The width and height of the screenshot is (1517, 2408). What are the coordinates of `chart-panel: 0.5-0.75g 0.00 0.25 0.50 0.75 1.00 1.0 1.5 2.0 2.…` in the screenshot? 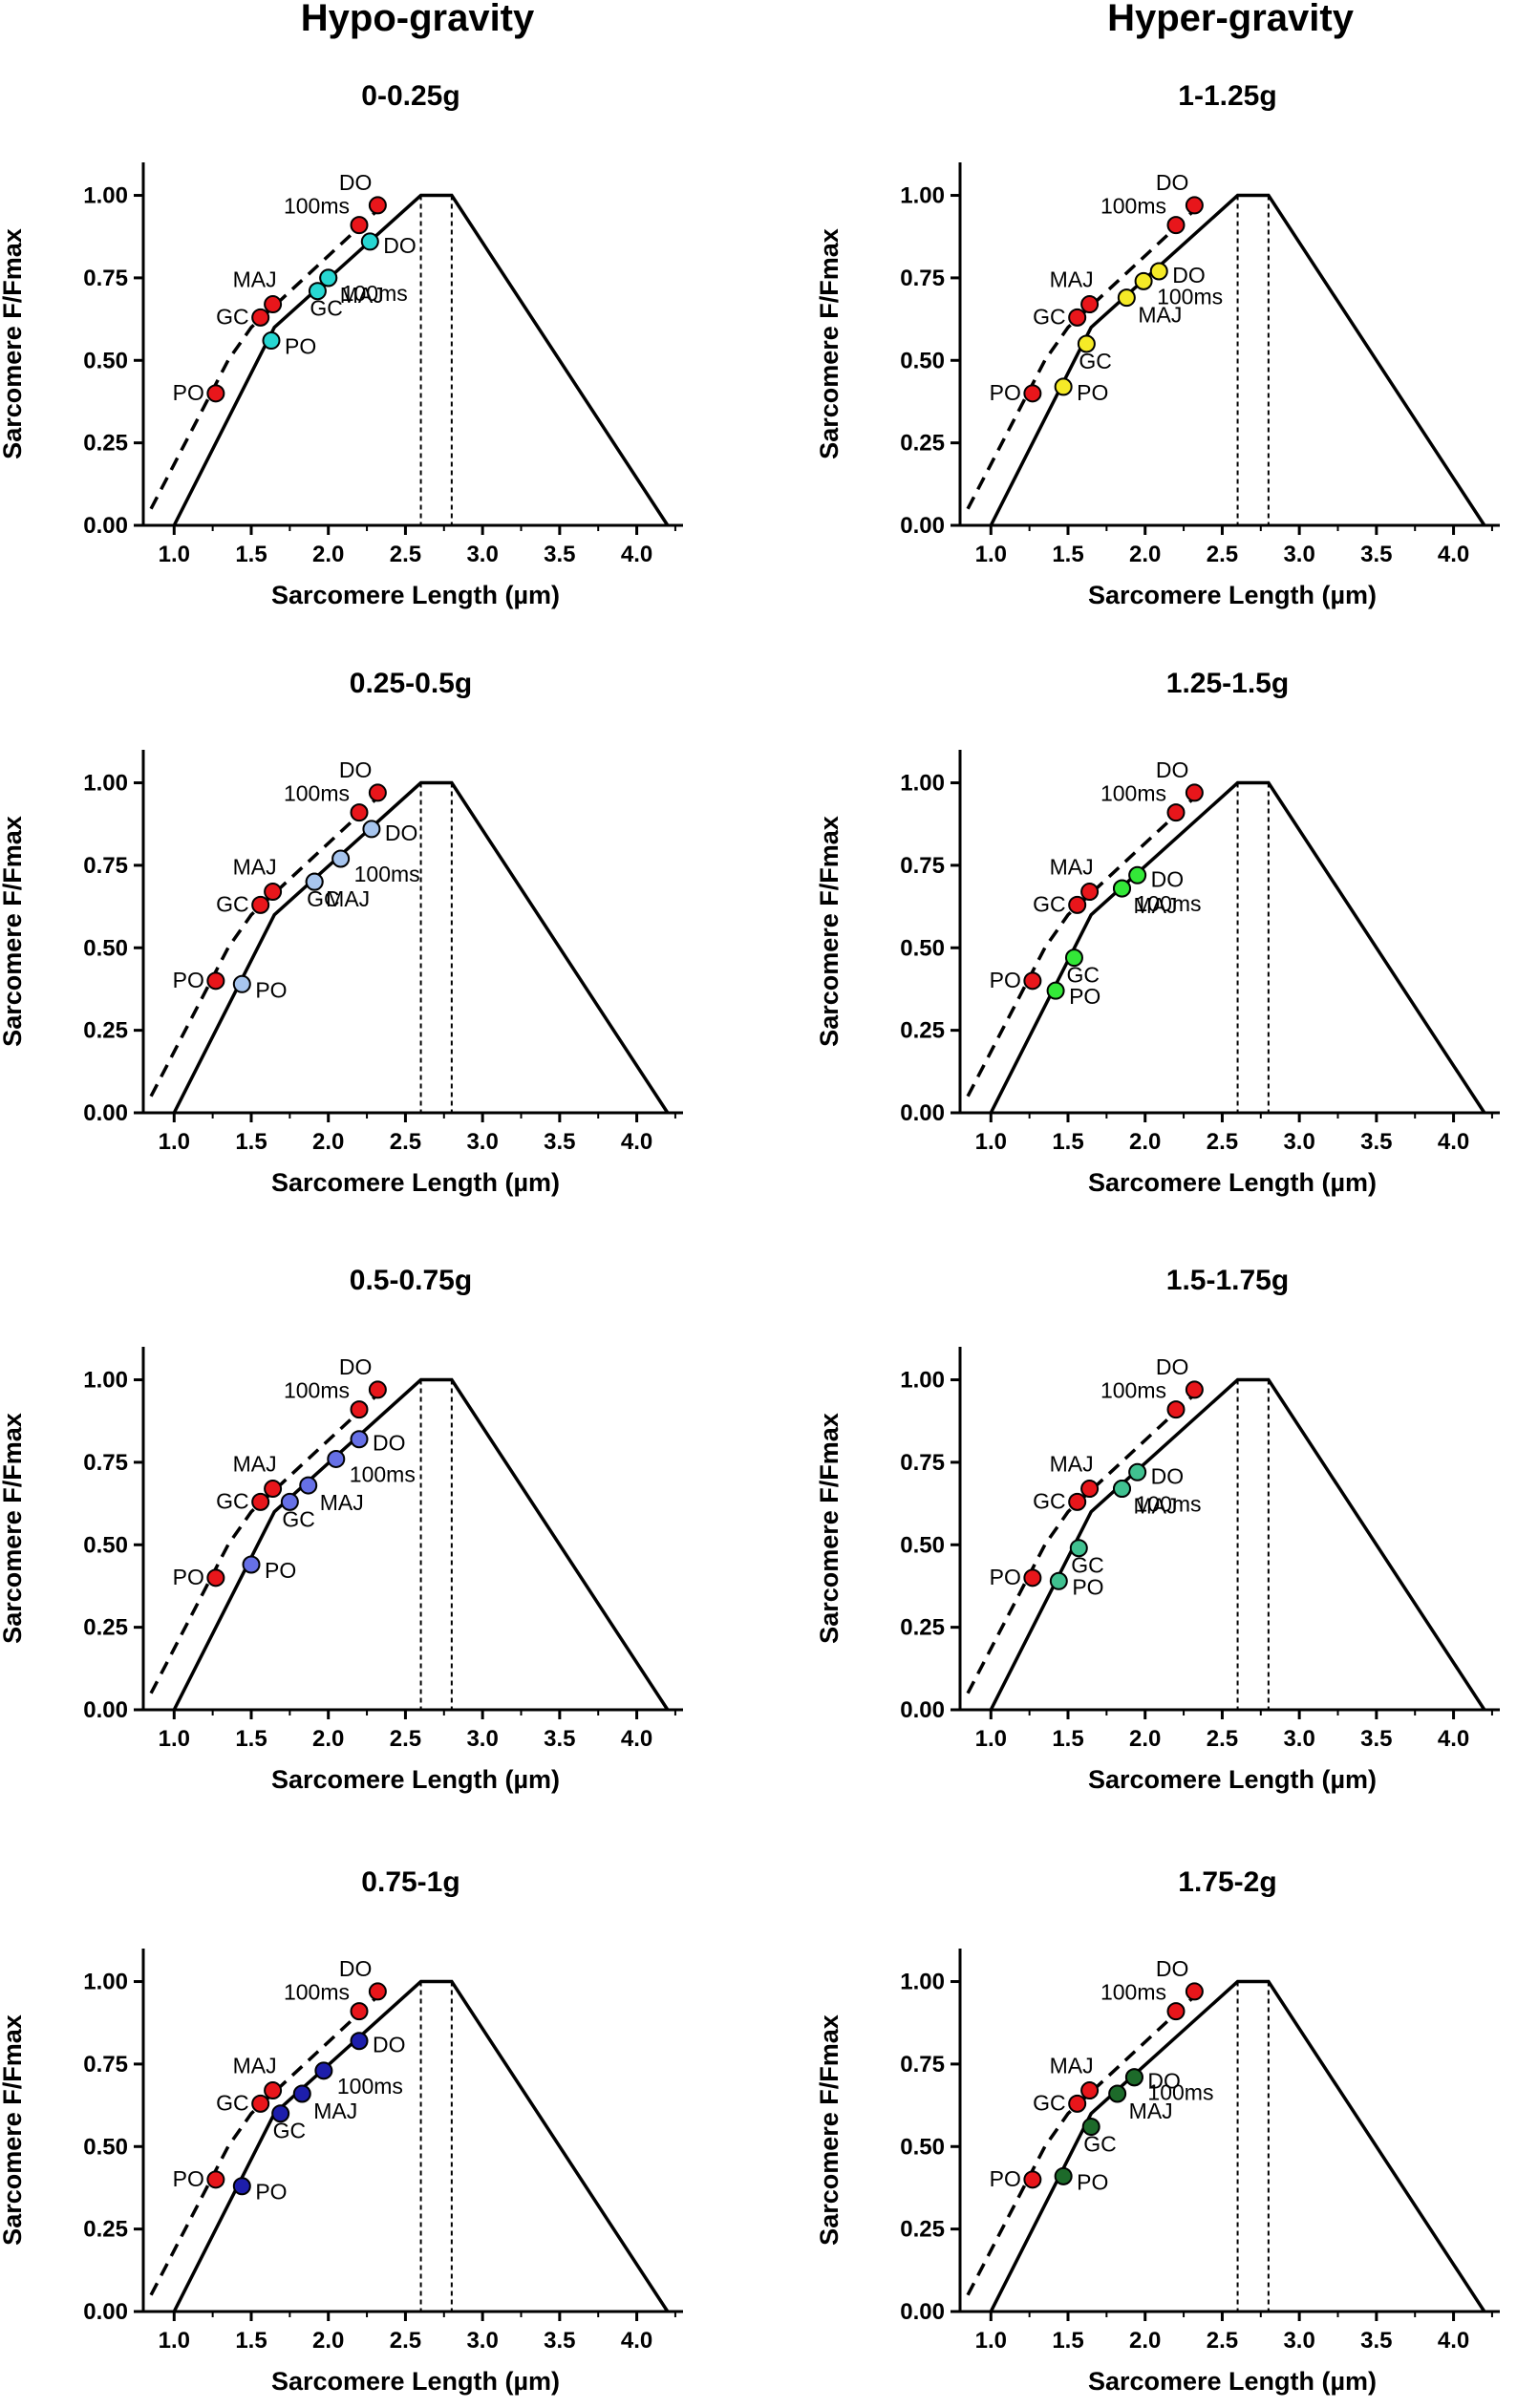 It's located at (341, 1529).